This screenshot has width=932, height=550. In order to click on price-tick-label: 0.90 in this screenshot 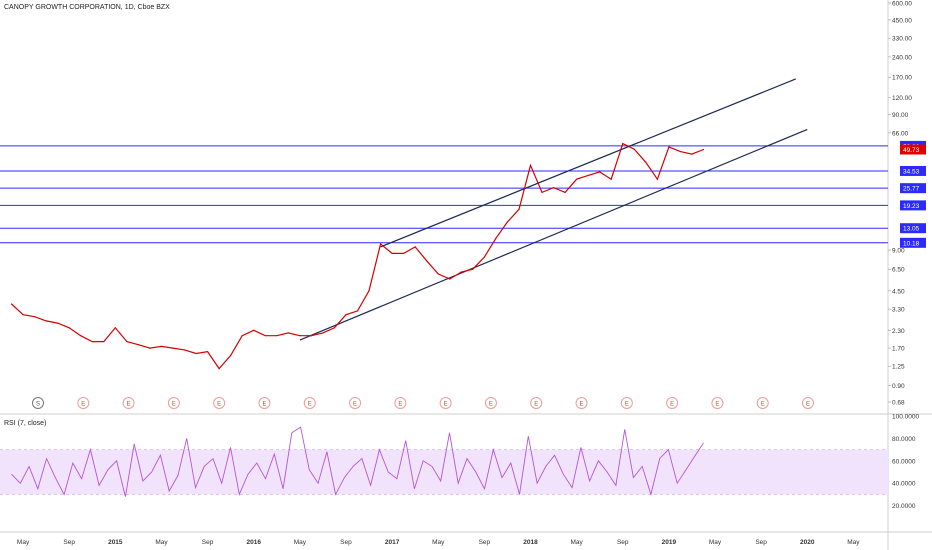, I will do `click(898, 386)`.